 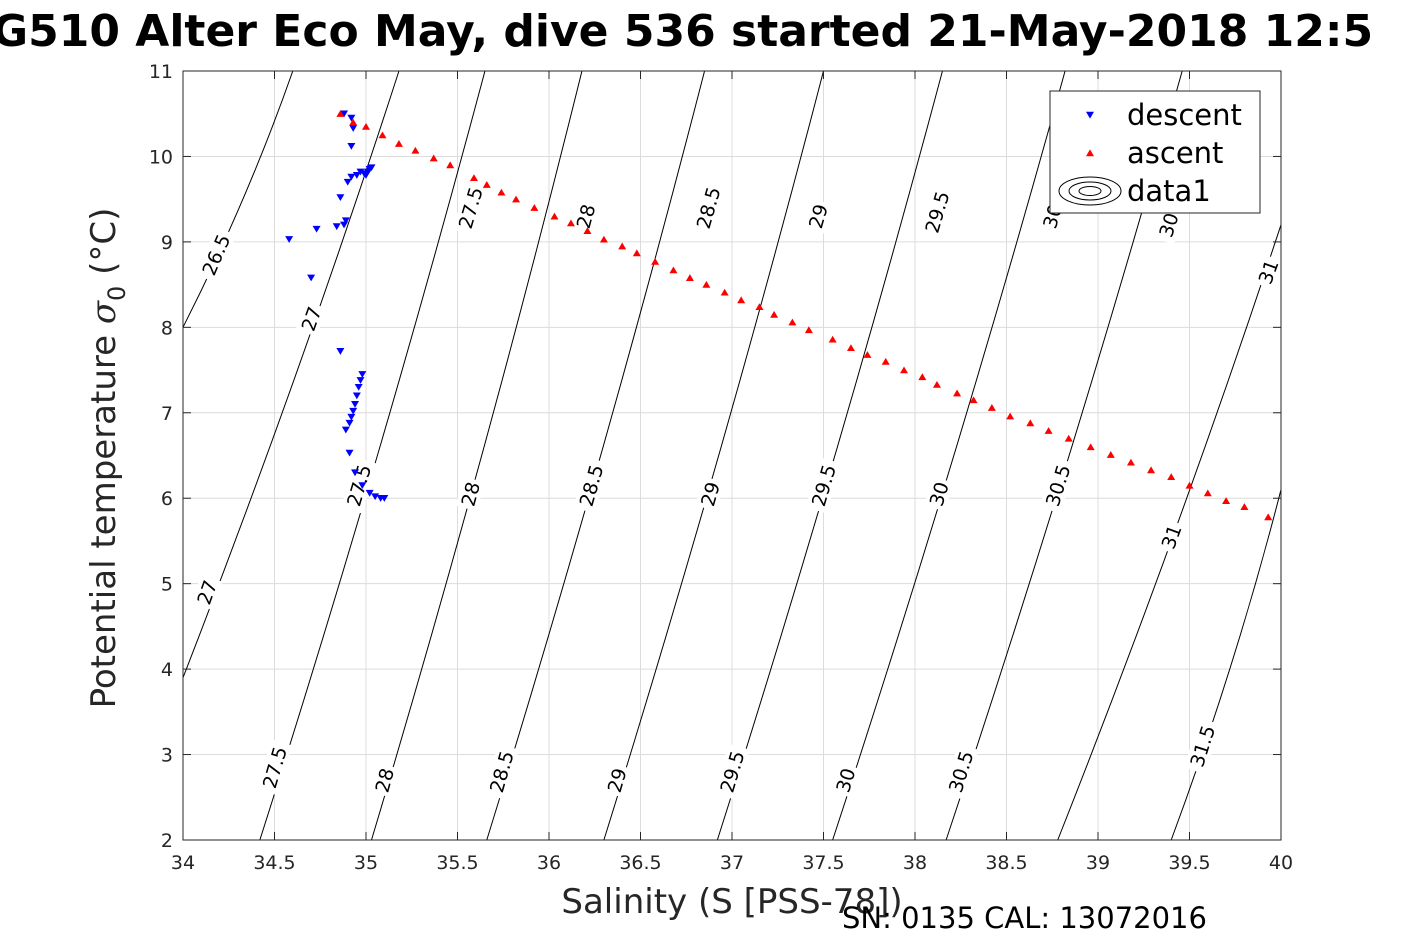 I want to click on legend-descent-triangle, so click(x=1090, y=115).